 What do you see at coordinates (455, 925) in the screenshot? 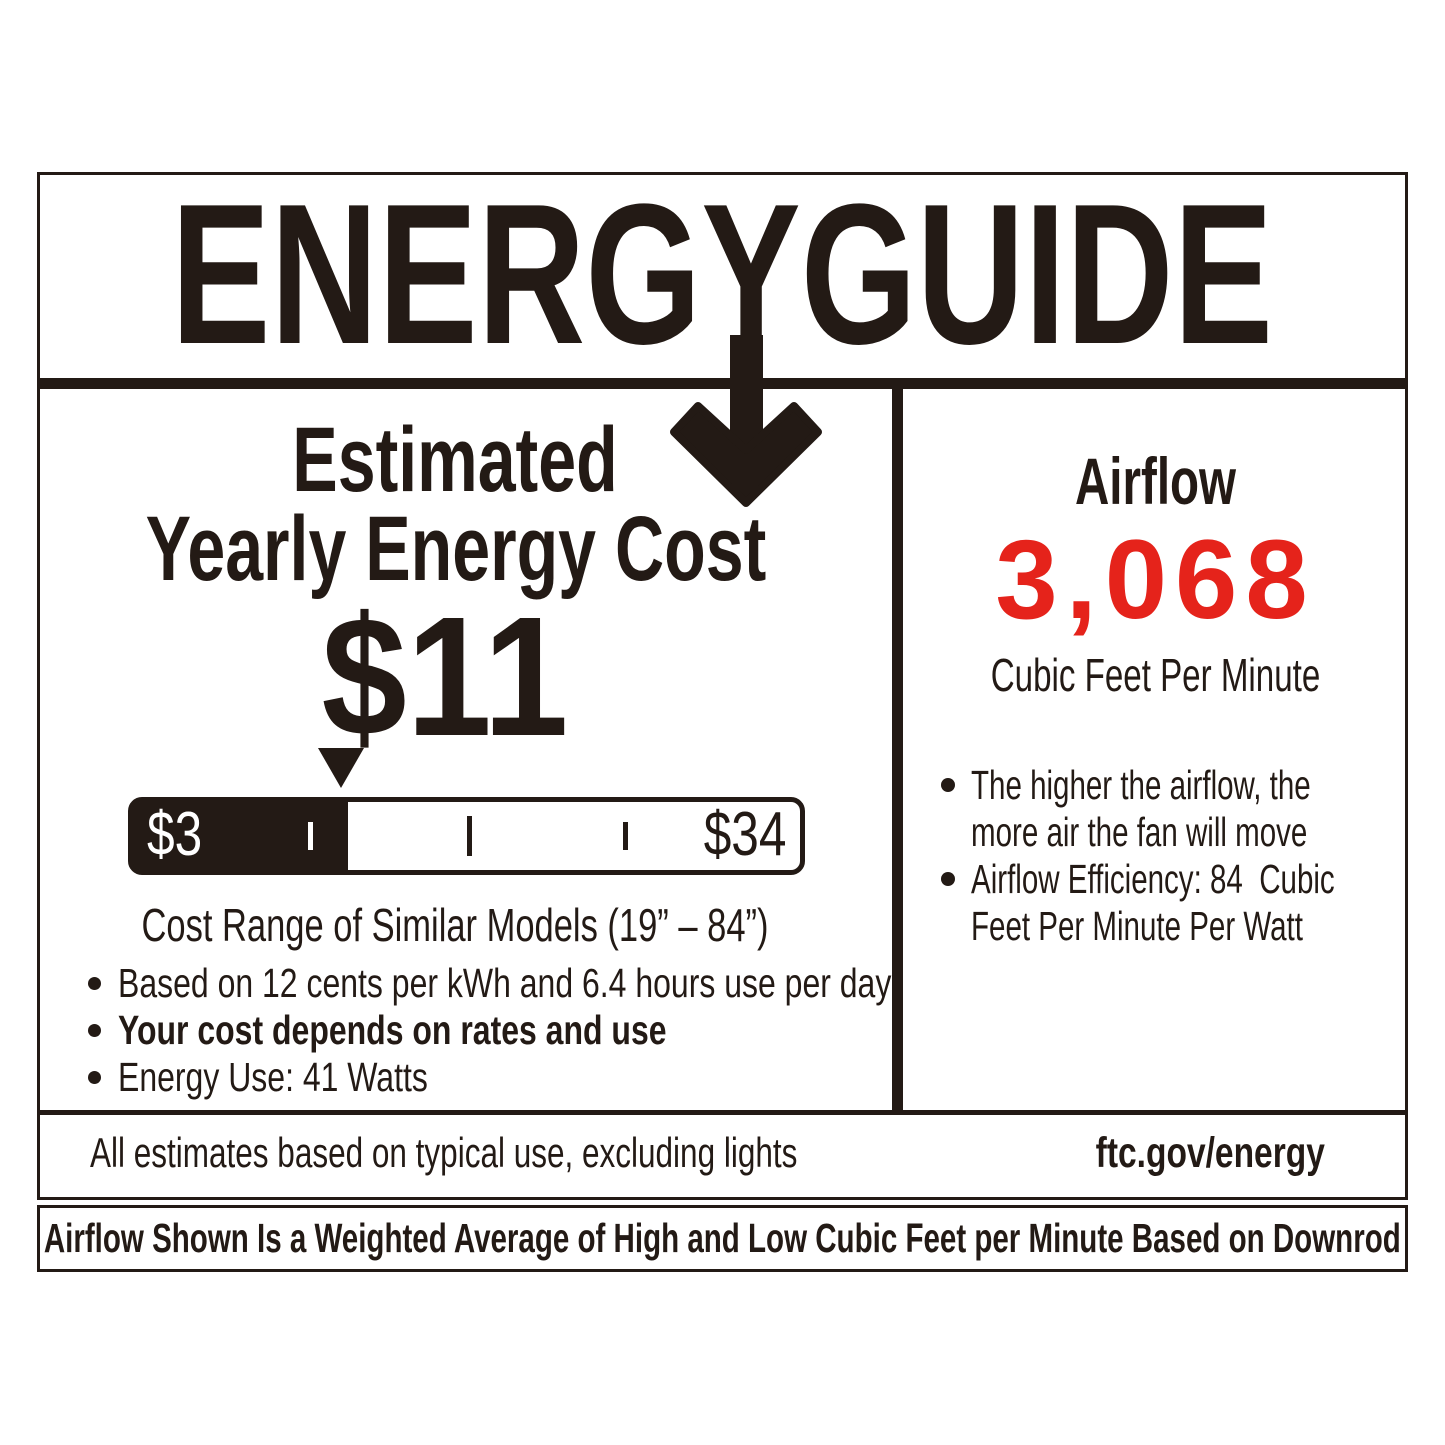
I see `cost-range-caption: Cost Range of Similar Models (19” – 84”)` at bounding box center [455, 925].